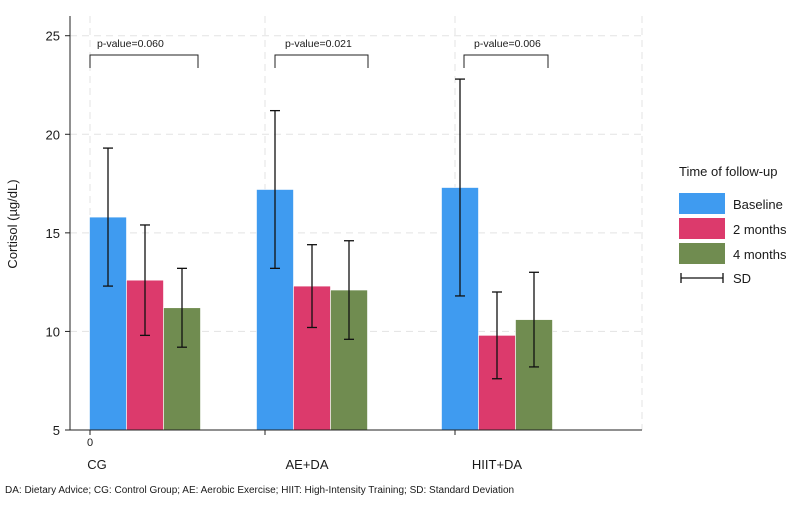 This screenshot has width=798, height=505. Describe the element at coordinates (497, 464) in the screenshot. I see `category-label-HIIT+DA: HIIT+DA` at that location.